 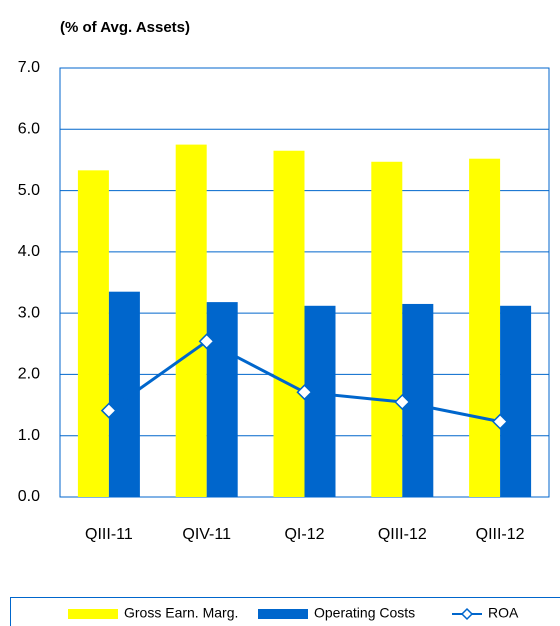 What do you see at coordinates (304, 534) in the screenshot?
I see `x-tick-label: QI-12` at bounding box center [304, 534].